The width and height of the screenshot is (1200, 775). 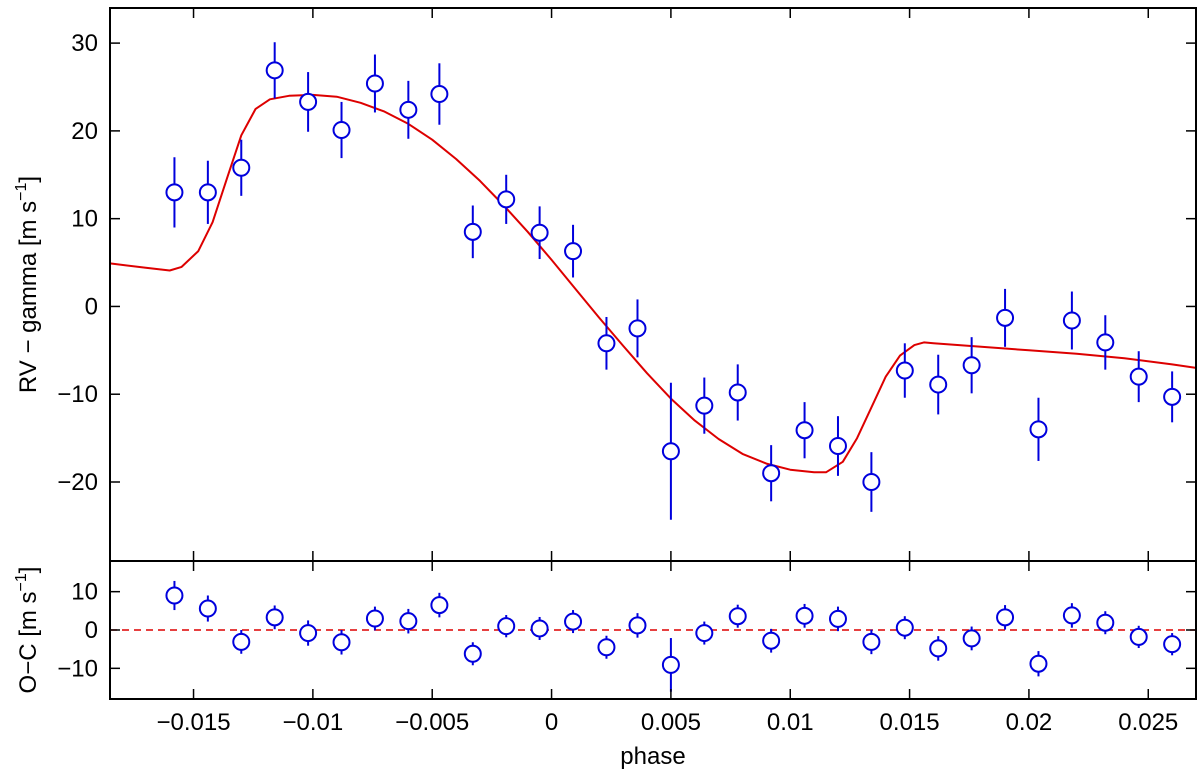 I want to click on x-tick-label: 0.015, so click(x=910, y=722).